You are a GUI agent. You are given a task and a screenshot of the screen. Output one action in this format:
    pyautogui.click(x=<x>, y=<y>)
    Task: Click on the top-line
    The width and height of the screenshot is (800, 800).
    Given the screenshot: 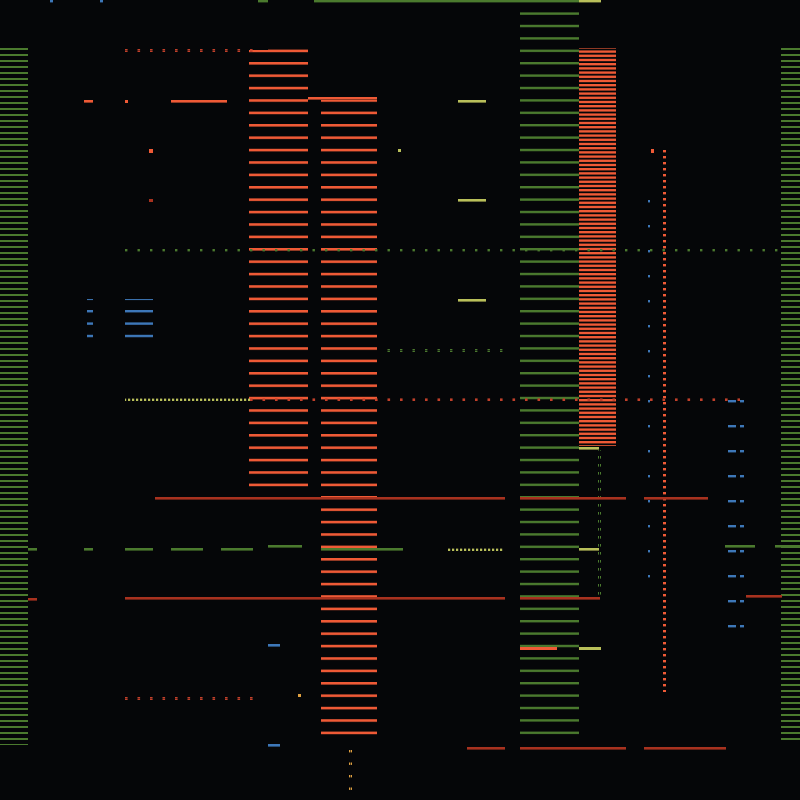 What is the action you would take?
    pyautogui.click(x=446, y=1)
    